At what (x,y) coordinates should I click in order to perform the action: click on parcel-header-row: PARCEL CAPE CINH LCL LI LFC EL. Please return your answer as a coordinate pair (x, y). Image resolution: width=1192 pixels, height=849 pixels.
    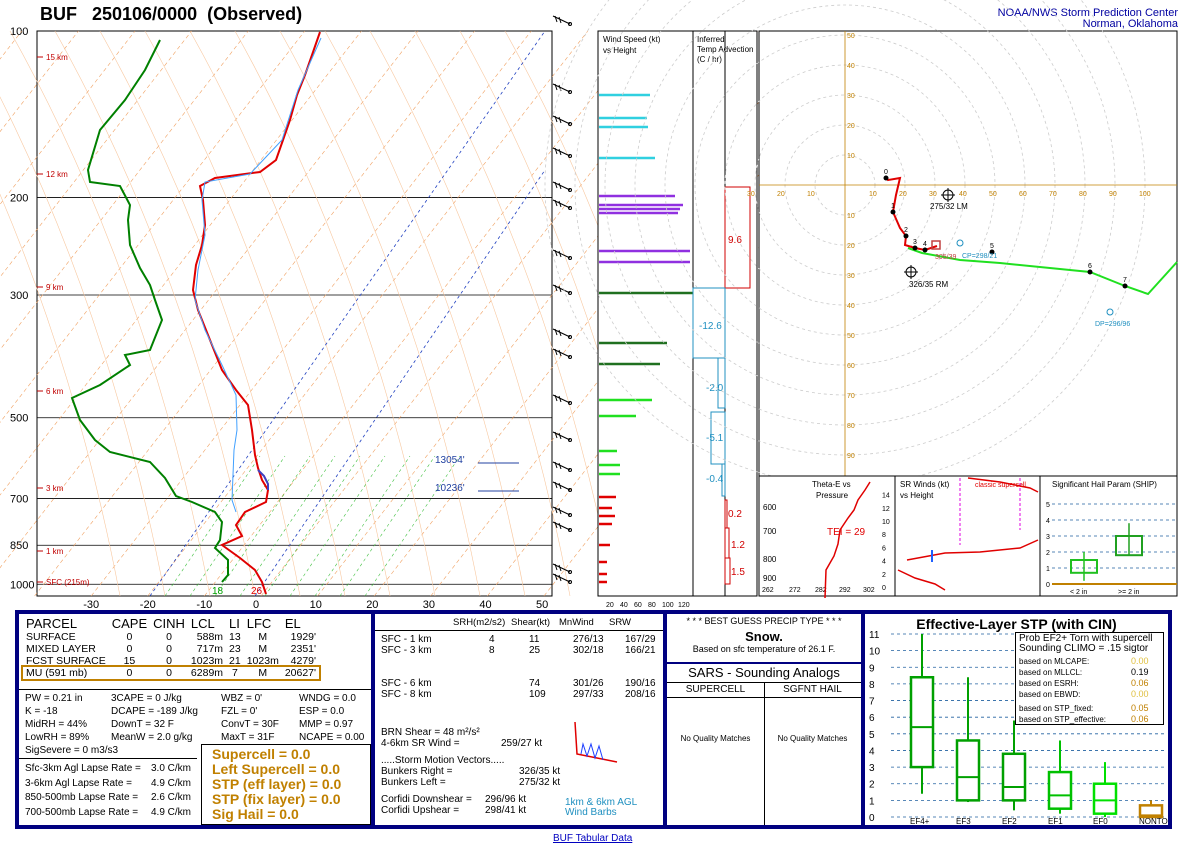
    Looking at the image, I should click on (171, 623).